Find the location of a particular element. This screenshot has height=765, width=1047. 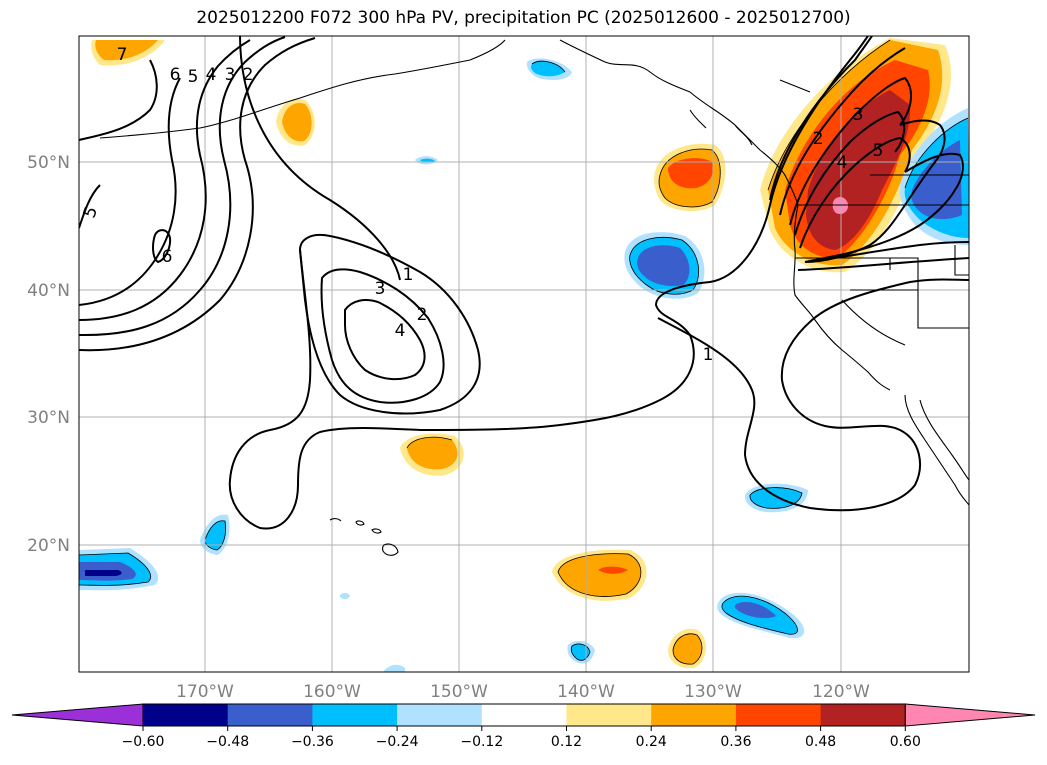

colorbar-tick-label: −0.24 is located at coordinates (397, 742).